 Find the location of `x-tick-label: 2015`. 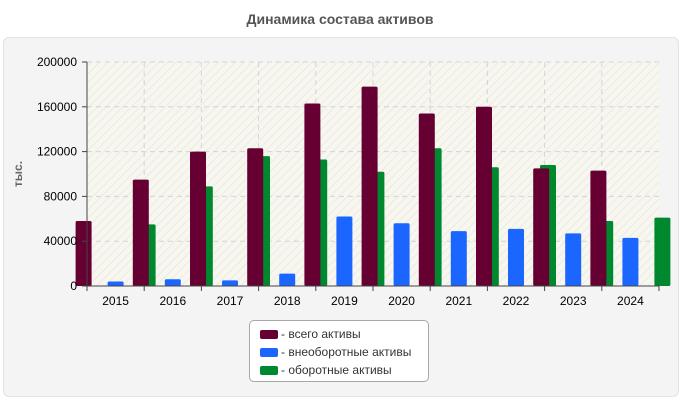

x-tick-label: 2015 is located at coordinates (115, 301).